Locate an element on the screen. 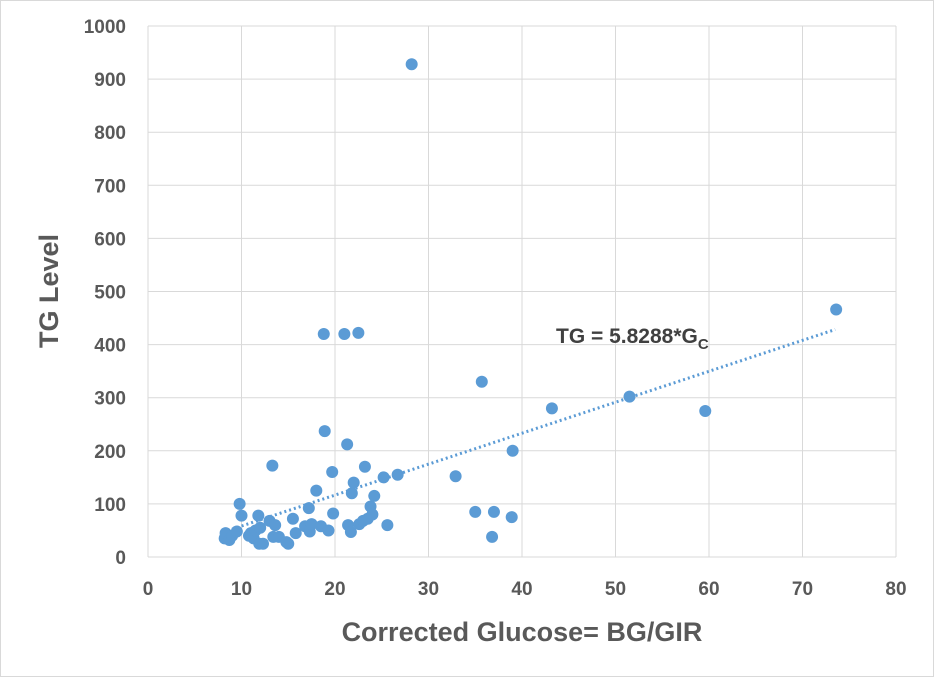 This screenshot has height=677, width=934. y-tick-label: 900 is located at coordinates (110, 80).